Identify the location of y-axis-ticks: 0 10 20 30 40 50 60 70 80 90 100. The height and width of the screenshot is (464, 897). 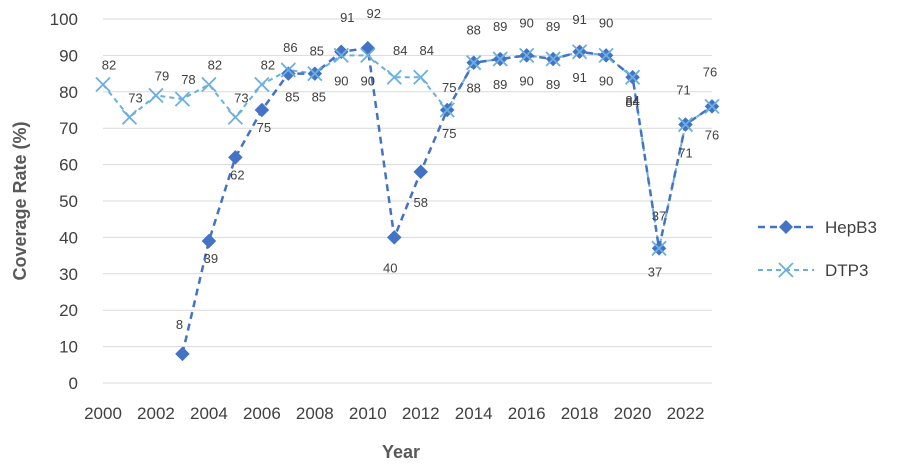
(64, 201).